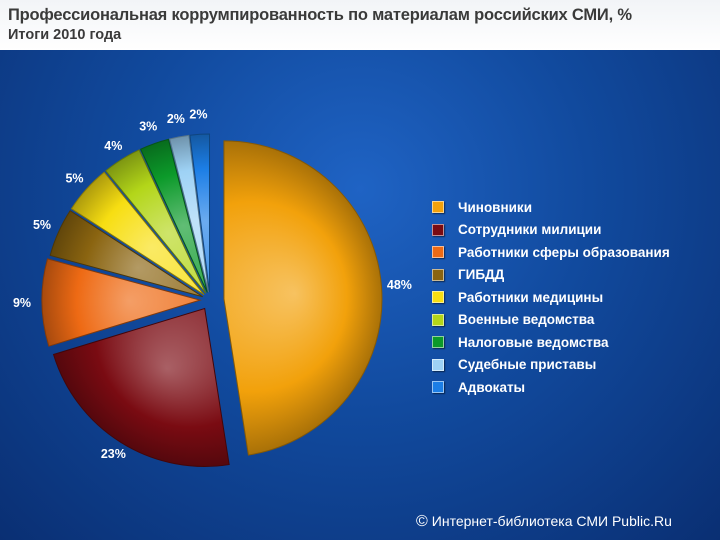 The height and width of the screenshot is (540, 720). I want to click on legend-item: Судебные приставы, so click(551, 365).